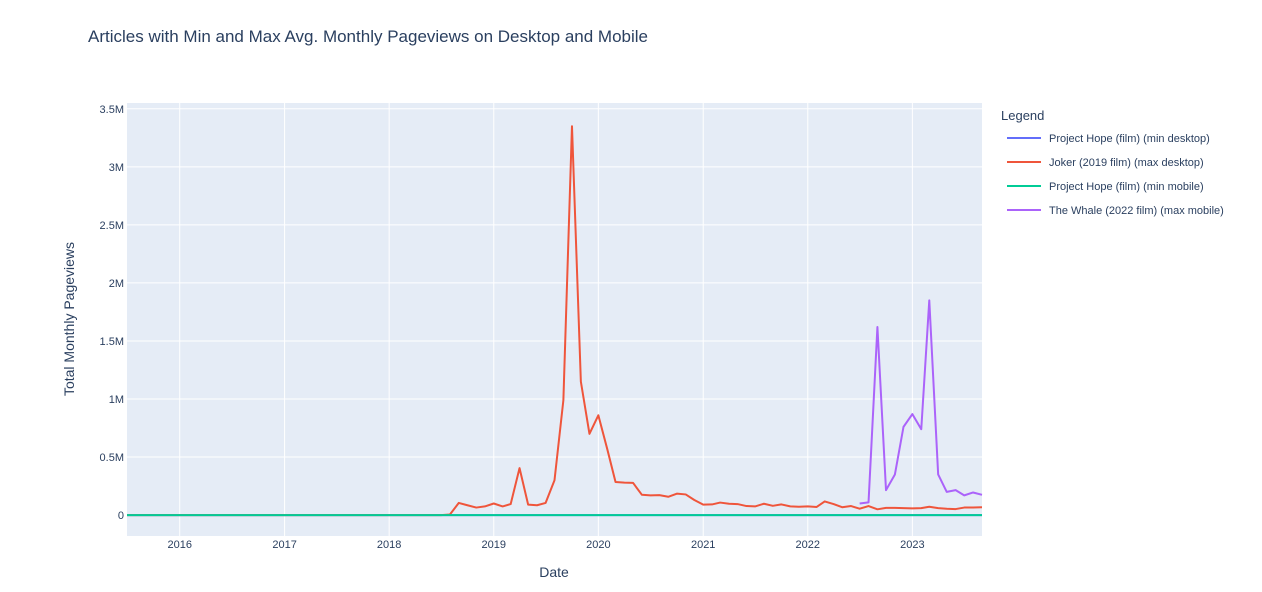 The image size is (1262, 592). I want to click on x-tick-label: 2017, so click(284, 545).